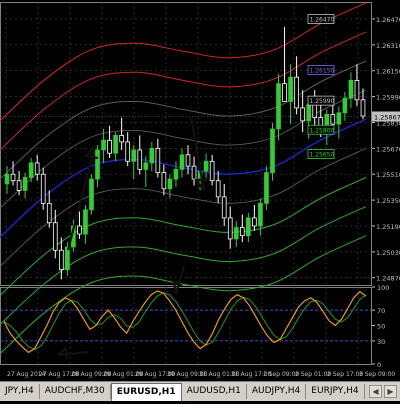 The width and height of the screenshot is (400, 404). Describe the element at coordinates (375, 391) in the screenshot. I see `scroll-left-icon: ◀` at that location.